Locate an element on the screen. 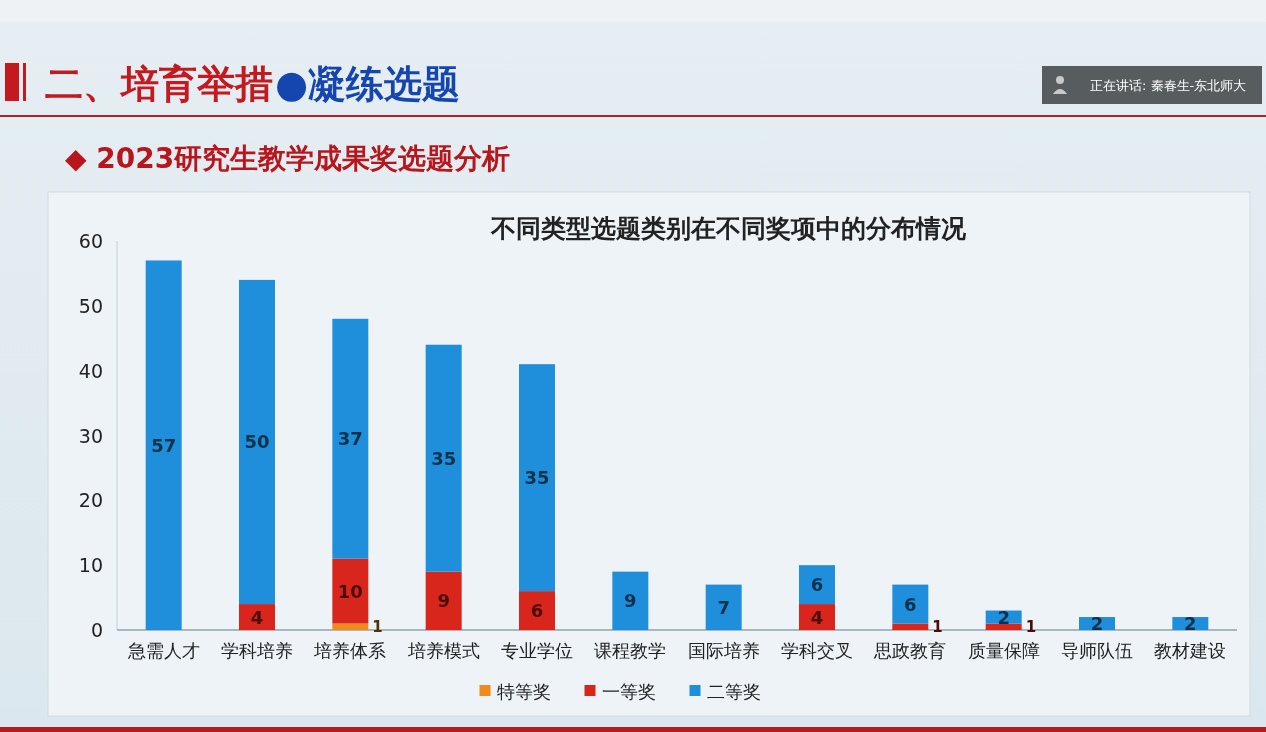  annotation: ●凝练选题 is located at coordinates (368, 84).